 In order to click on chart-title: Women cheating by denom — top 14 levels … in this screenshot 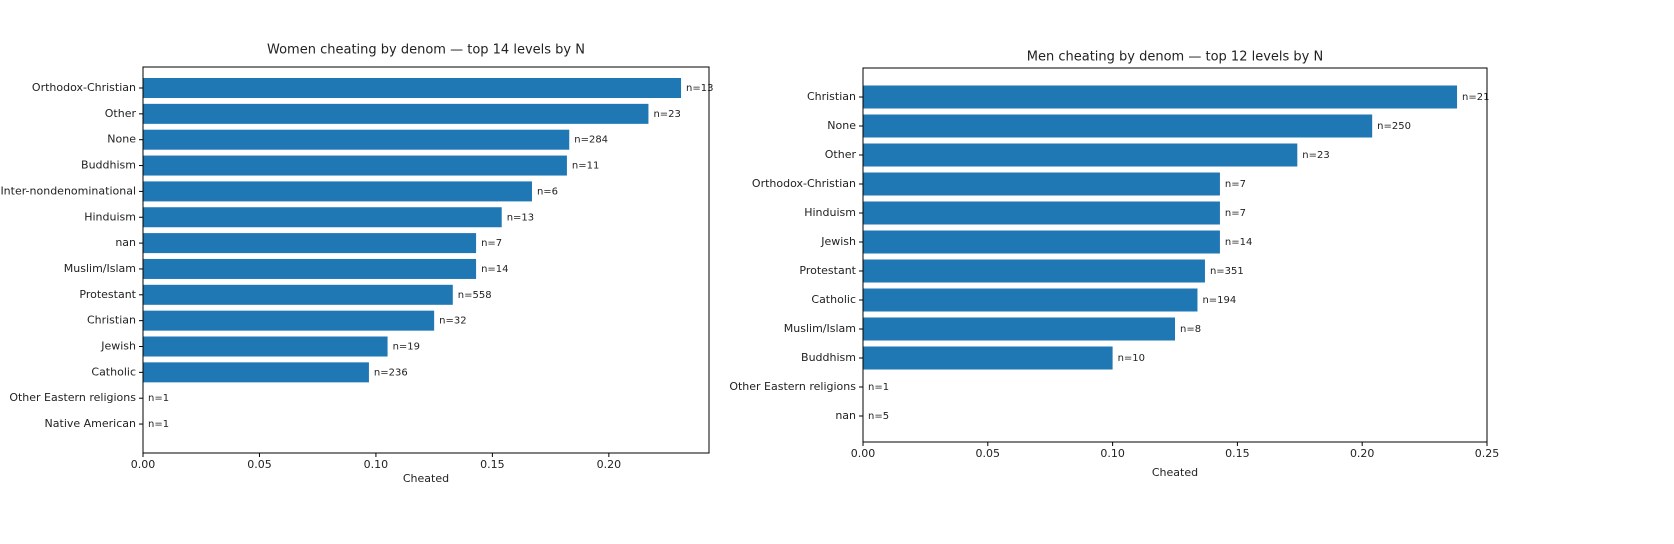, I will do `click(426, 50)`.